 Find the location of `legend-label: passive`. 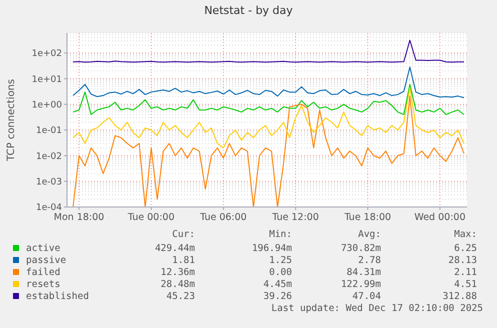

legend-label: passive is located at coordinates (46, 260).